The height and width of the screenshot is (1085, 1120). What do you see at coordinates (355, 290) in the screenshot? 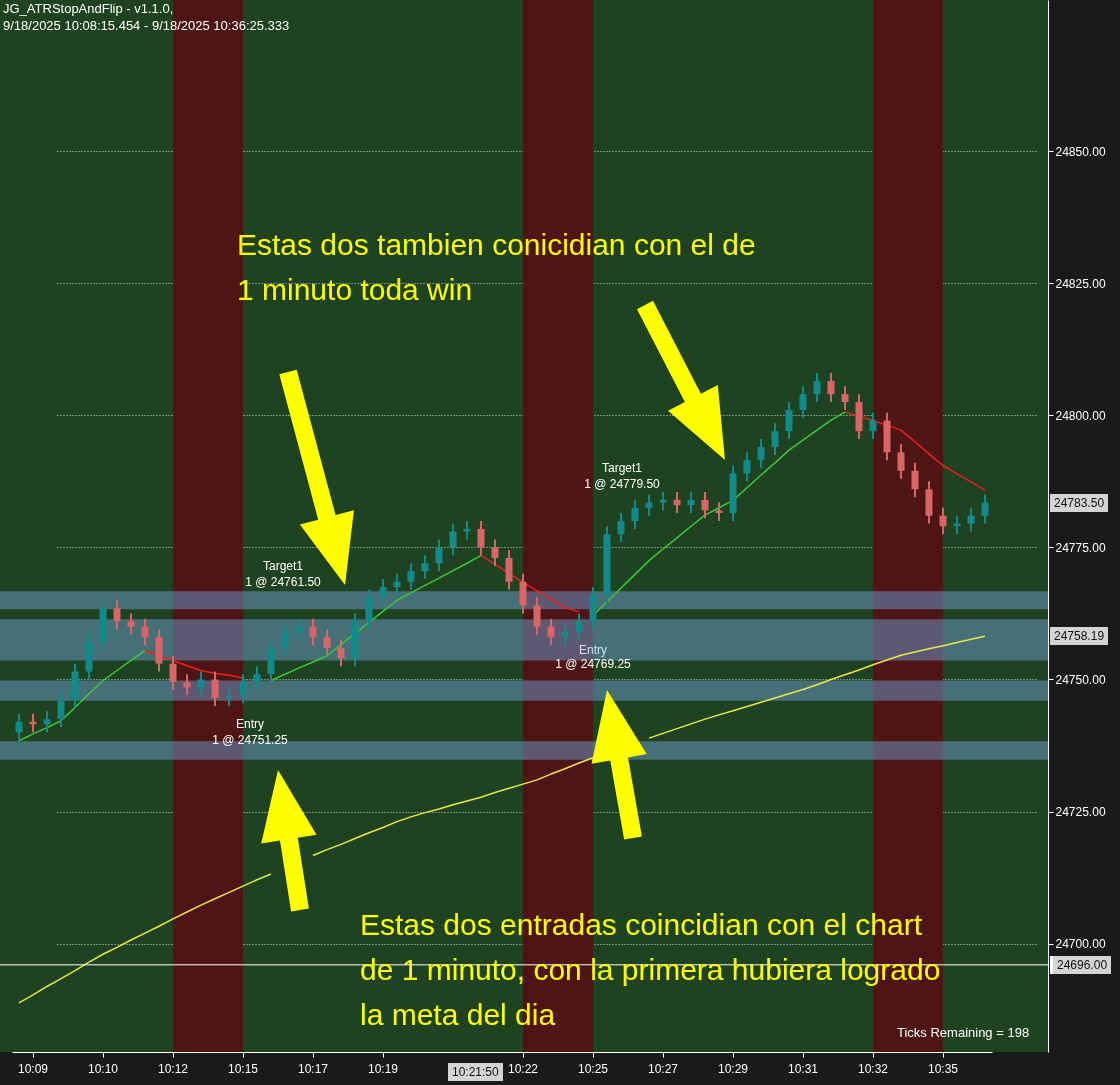
I see `annotation: 1 minuto toda win` at bounding box center [355, 290].